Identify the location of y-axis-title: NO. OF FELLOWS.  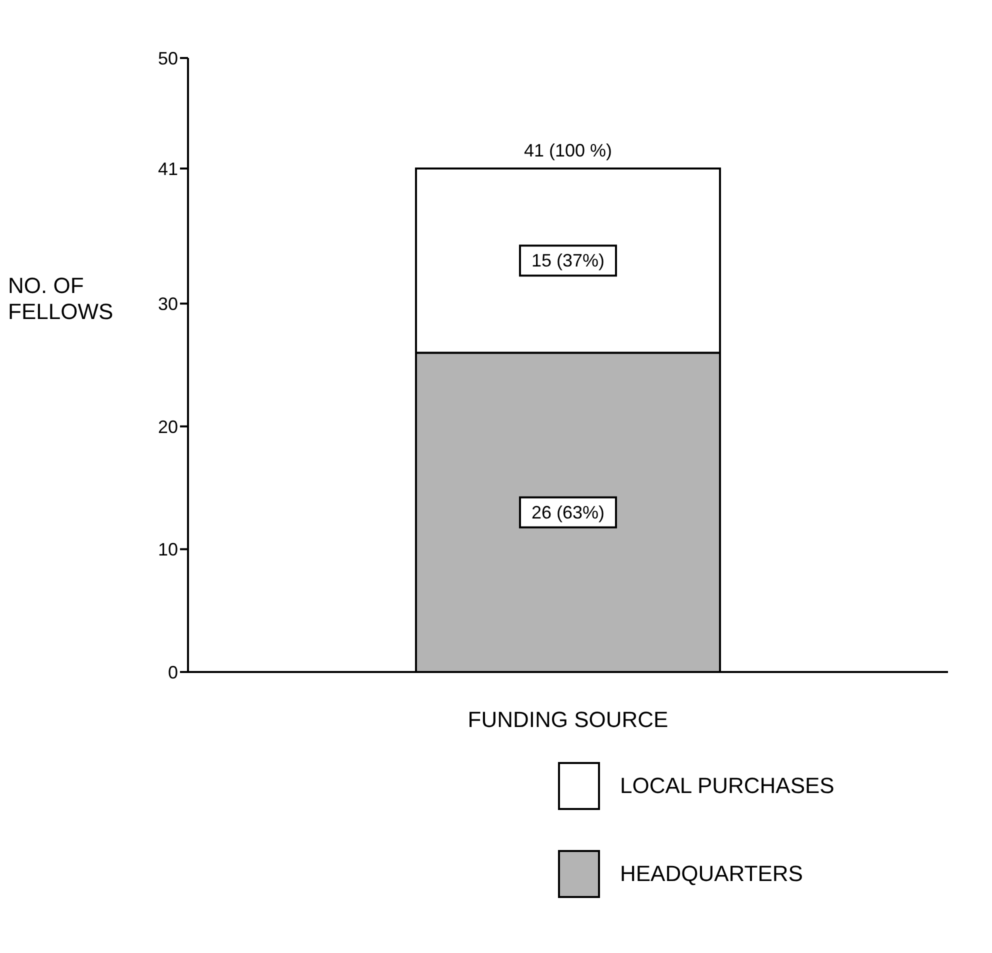
(61, 299).